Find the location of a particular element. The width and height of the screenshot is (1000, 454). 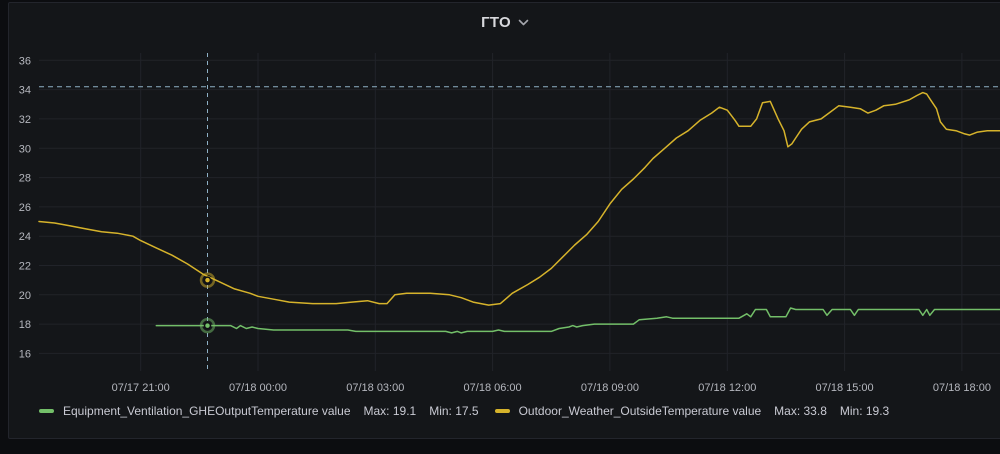

x-tick-label: 07/18 12:00 is located at coordinates (727, 388).